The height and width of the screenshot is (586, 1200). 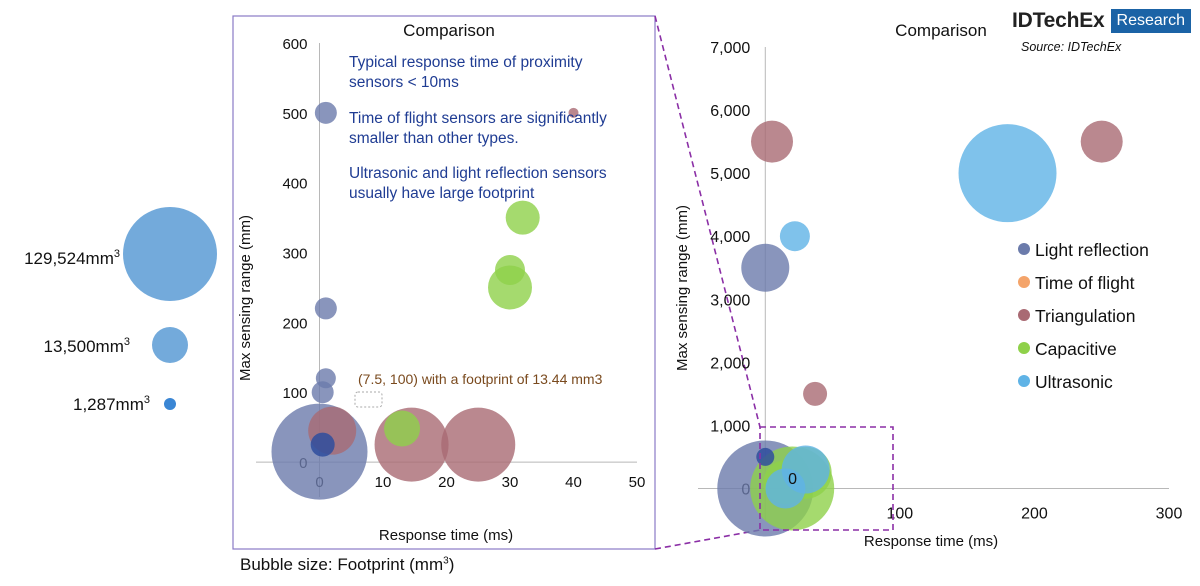 What do you see at coordinates (294, 114) in the screenshot?
I see `y-tick-label: 500` at bounding box center [294, 114].